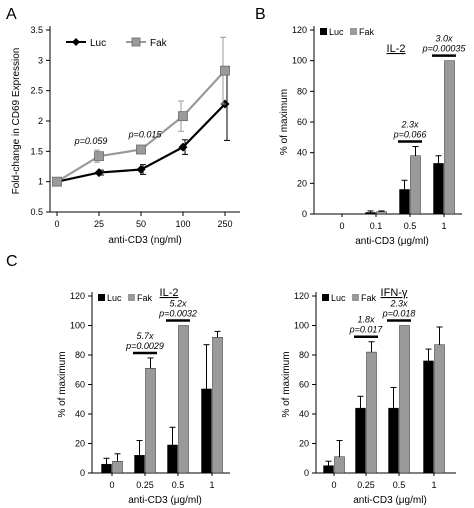  I want to click on chart-2-y-tick-label: 60, so click(80, 385).